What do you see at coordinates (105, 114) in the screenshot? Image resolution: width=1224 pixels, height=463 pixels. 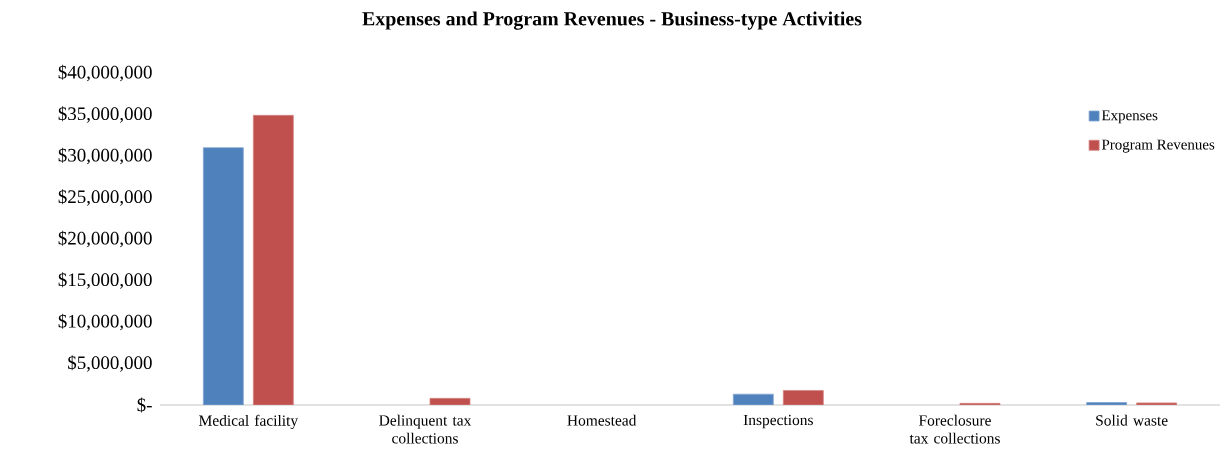 I see `y-tick-label: $35,000,000` at bounding box center [105, 114].